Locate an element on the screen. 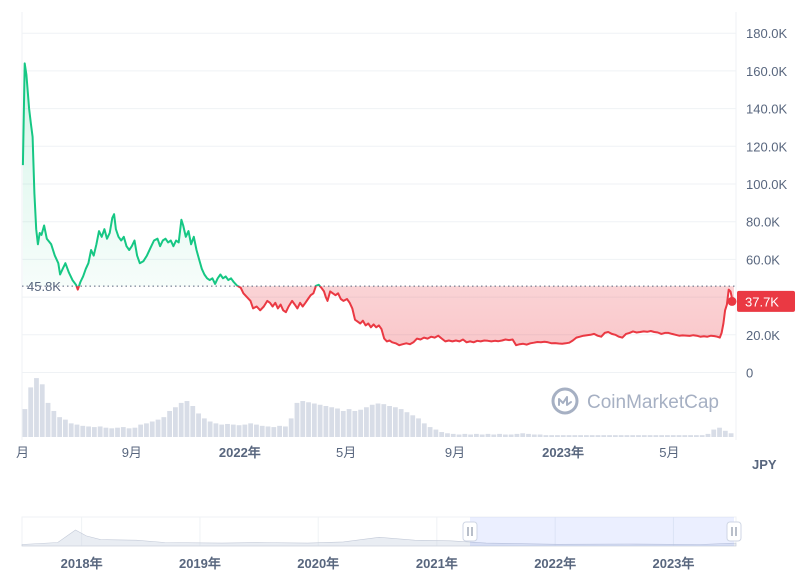 The width and height of the screenshot is (800, 583). navigator-labels: 2018年 2019年 2020年 2021年 2022年 2023年 is located at coordinates (378, 563).